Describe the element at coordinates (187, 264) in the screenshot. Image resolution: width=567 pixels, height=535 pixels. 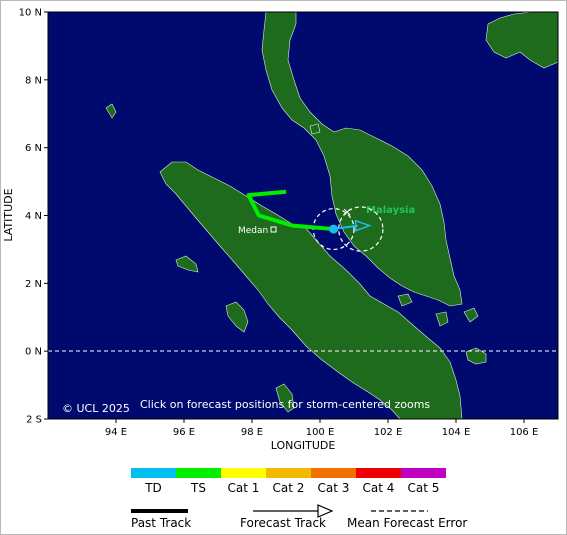
I see `simeulue-island` at that location.